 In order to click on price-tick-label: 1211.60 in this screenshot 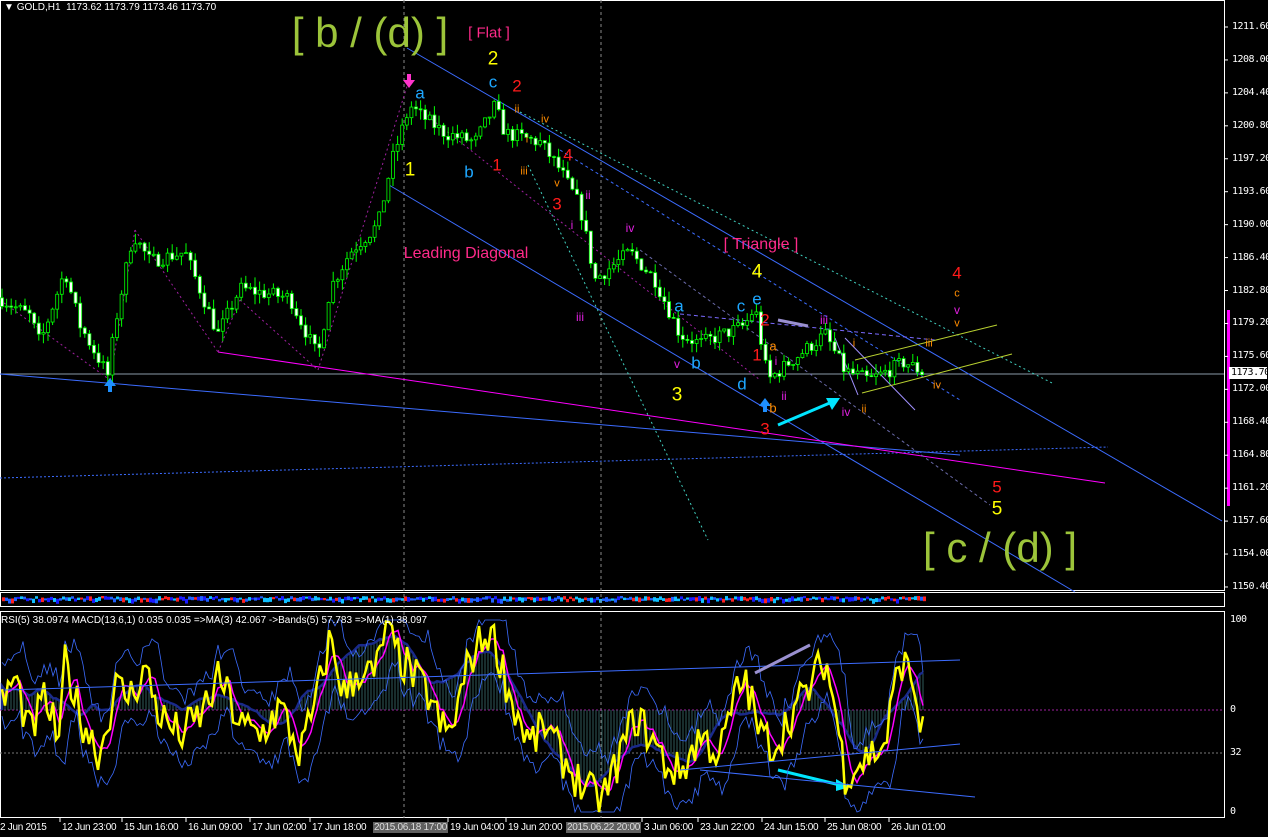, I will do `click(1250, 26)`.